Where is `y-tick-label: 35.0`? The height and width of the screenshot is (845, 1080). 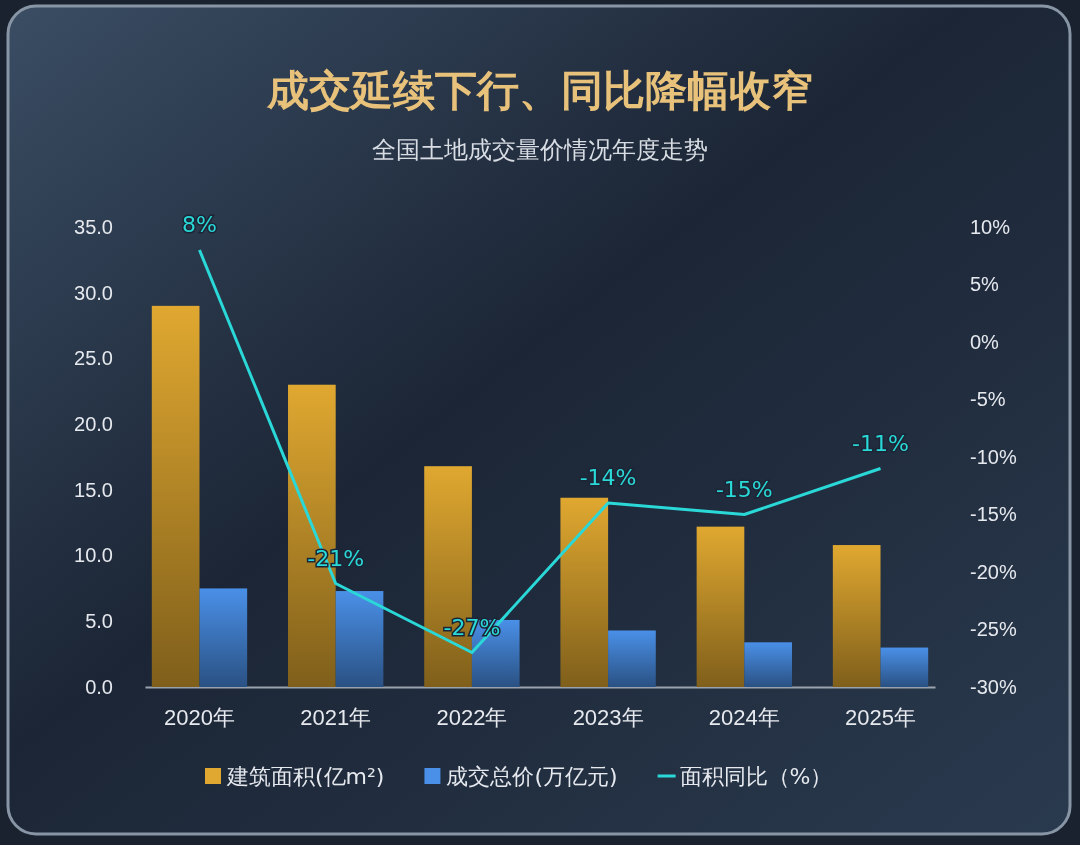 y-tick-label: 35.0 is located at coordinates (93, 226).